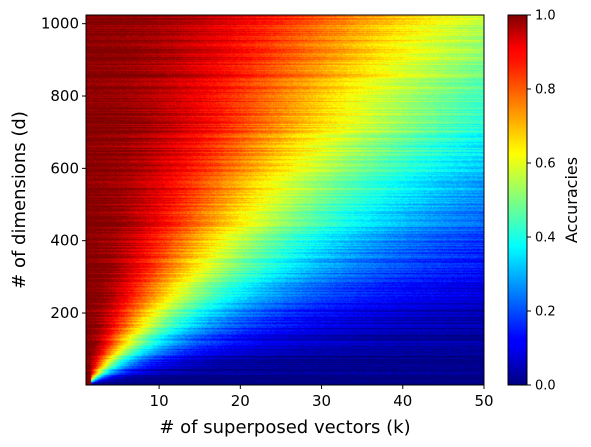 The height and width of the screenshot is (447, 591). Describe the element at coordinates (402, 401) in the screenshot. I see `x-tick-label: 40` at that location.